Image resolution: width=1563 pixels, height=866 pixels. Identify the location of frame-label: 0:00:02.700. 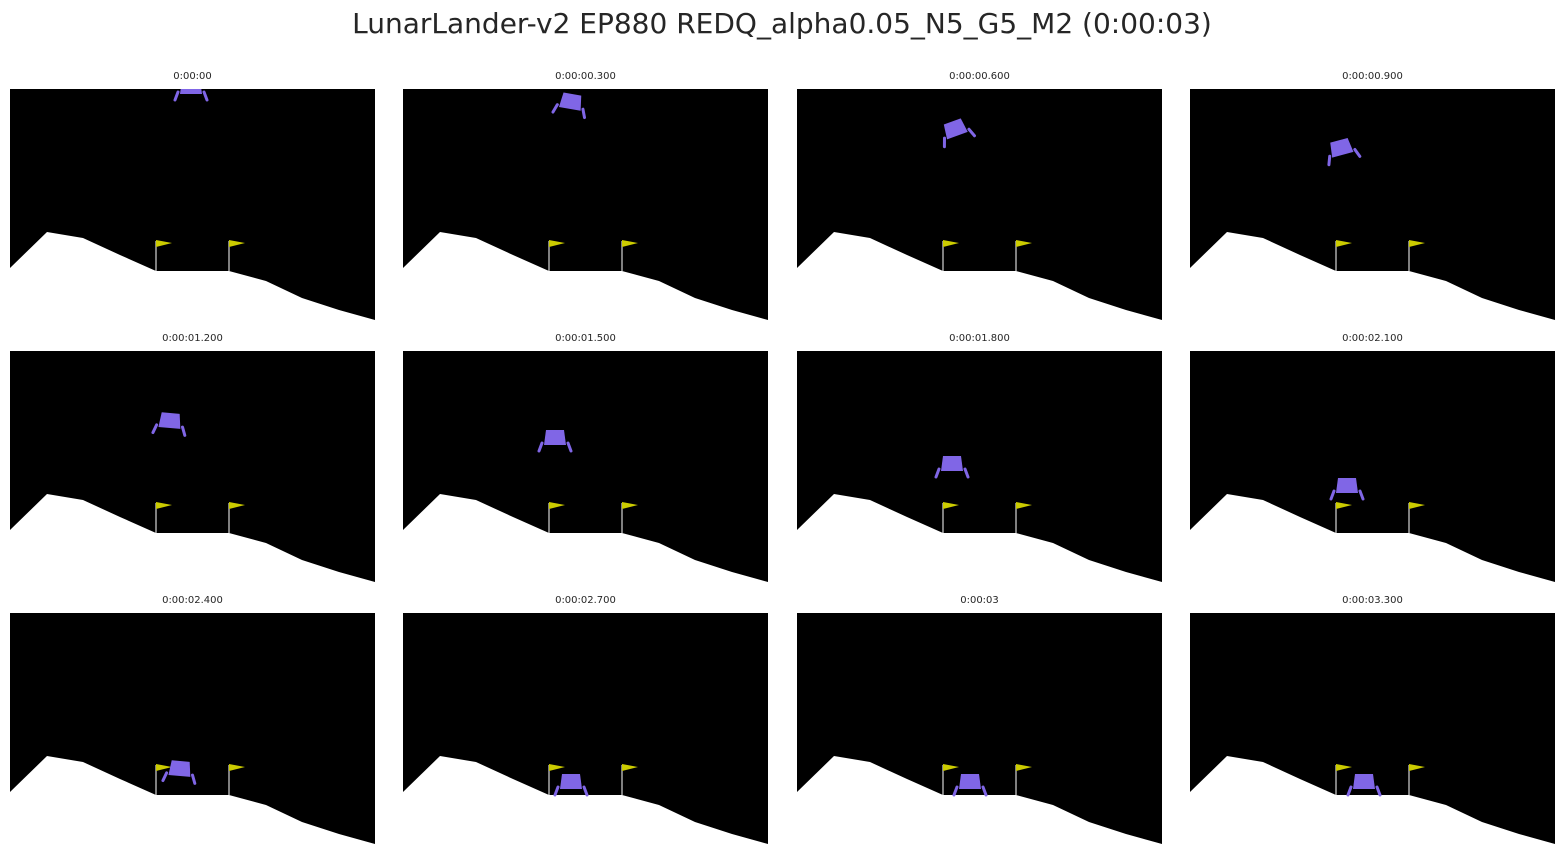
(585, 600).